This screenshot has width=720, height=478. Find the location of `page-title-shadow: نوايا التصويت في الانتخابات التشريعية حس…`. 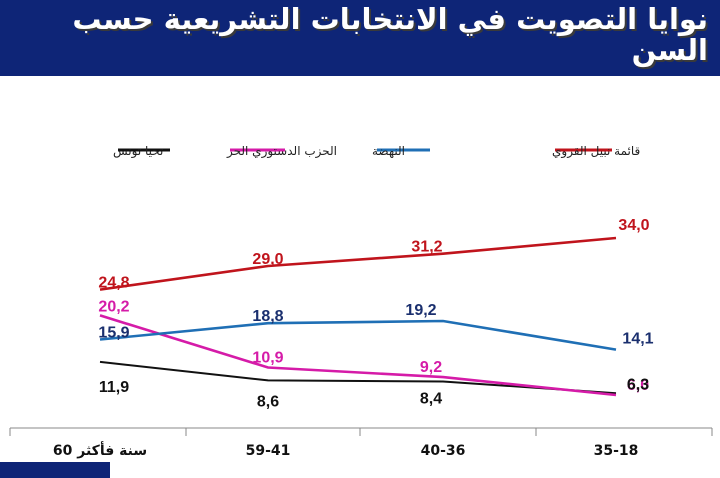

page-title-shadow: نوايا التصويت في الانتخابات التشريعية حس… is located at coordinates (392, 36).